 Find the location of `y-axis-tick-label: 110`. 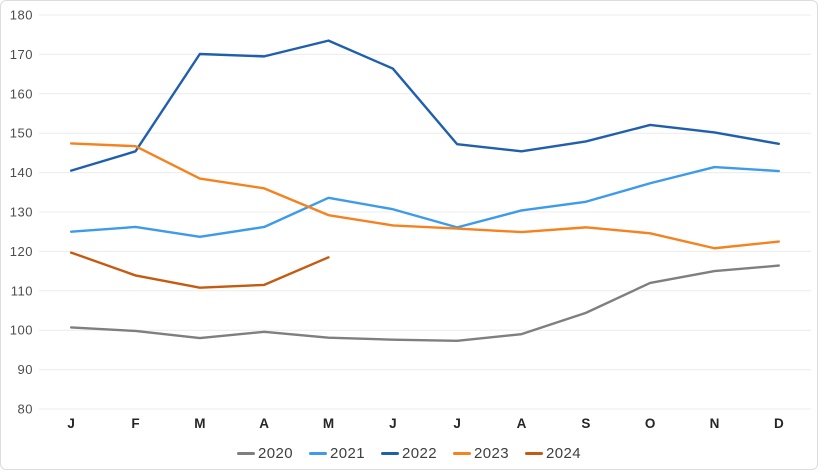

y-axis-tick-label: 110 is located at coordinates (22, 290).